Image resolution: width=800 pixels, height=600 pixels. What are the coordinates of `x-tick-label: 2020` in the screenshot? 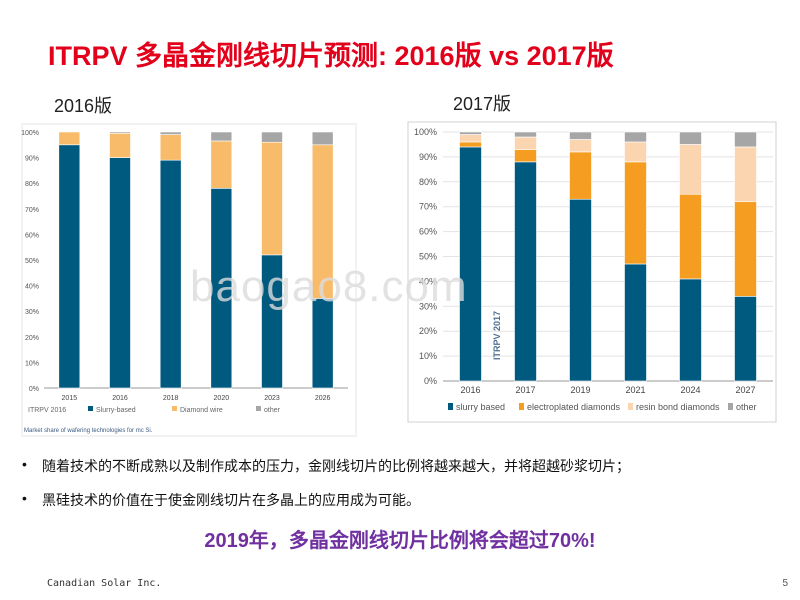 It's located at (222, 398).